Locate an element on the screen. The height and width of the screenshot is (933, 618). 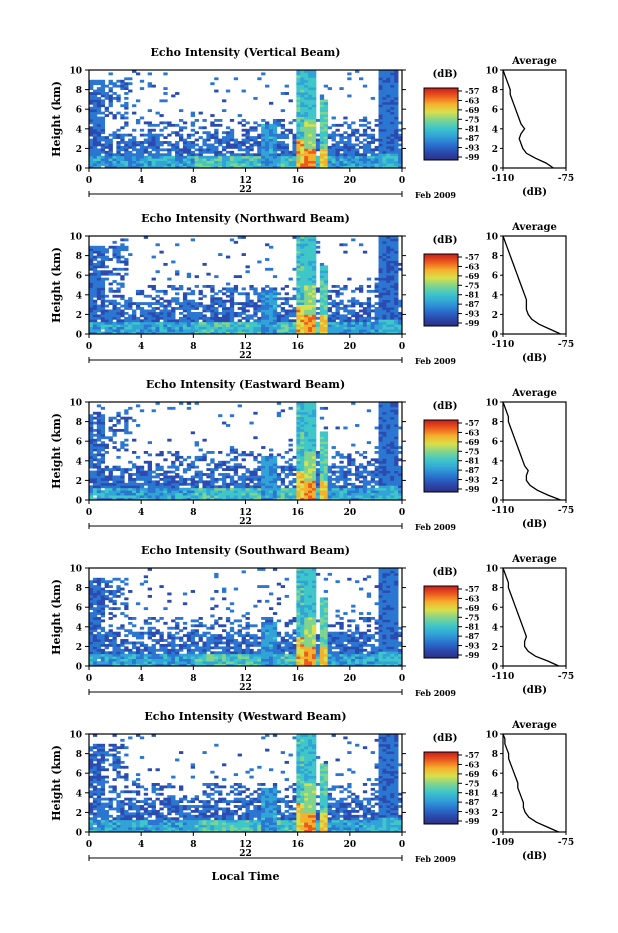
colorbar-tick-label: -99 is located at coordinates (472, 157).